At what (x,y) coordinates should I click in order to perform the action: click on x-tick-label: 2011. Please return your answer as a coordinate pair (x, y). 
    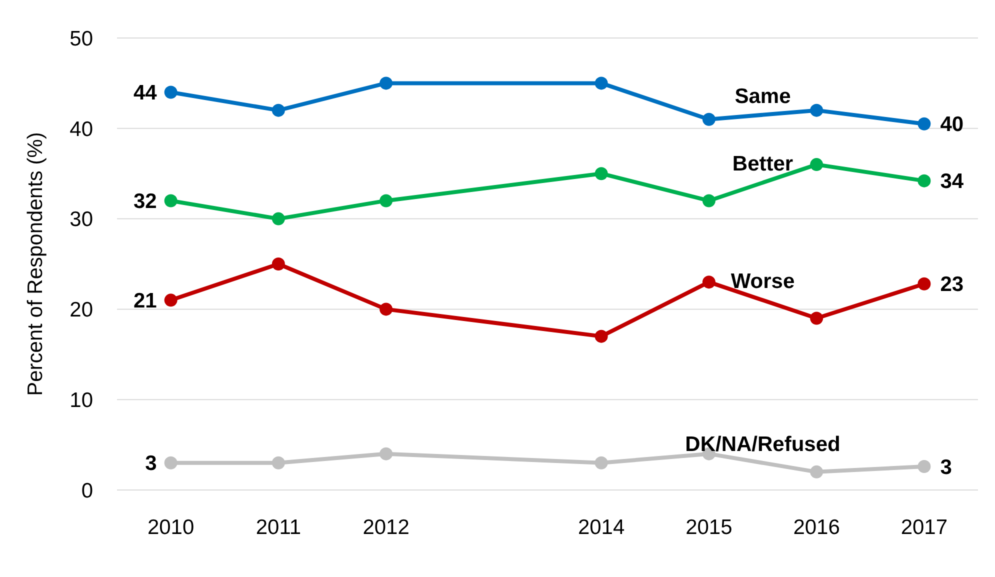
    Looking at the image, I should click on (279, 527).